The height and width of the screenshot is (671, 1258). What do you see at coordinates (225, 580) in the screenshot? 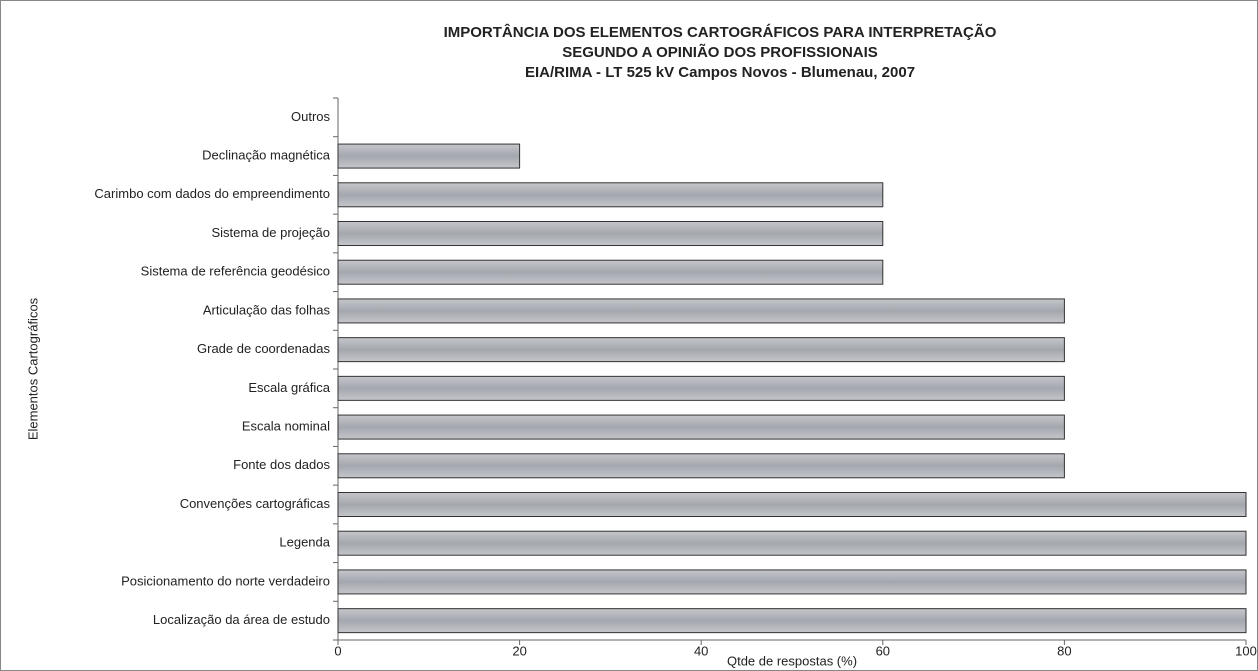
I see `y-tick-label: Posicionamento do norte verdadeiro` at bounding box center [225, 580].